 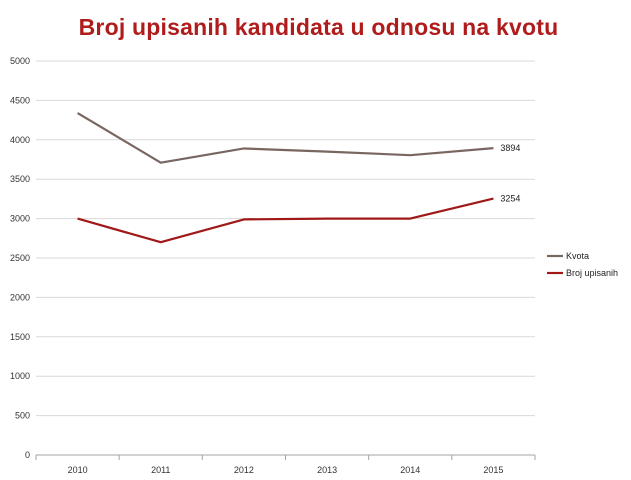 I want to click on x-tick-label: 2014, so click(x=410, y=470).